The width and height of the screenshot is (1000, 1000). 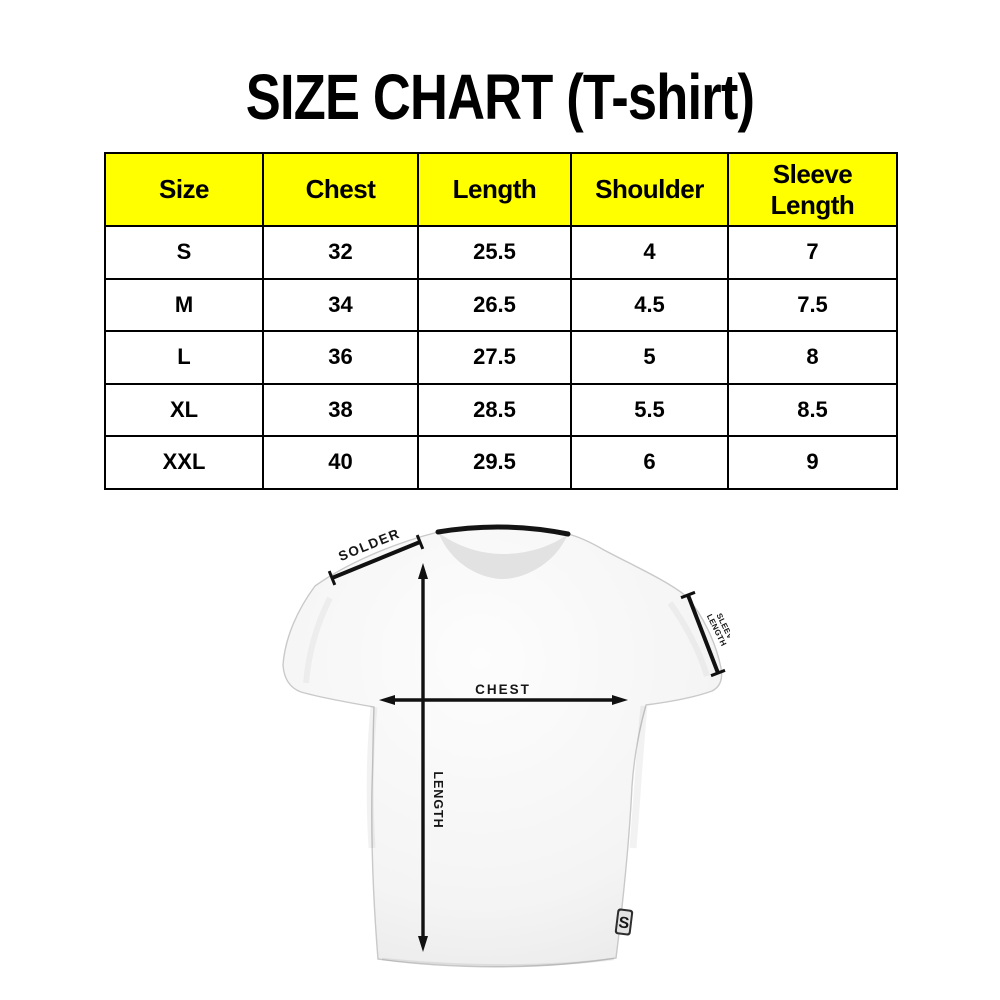 I want to click on table-cell: 25.5, so click(x=494, y=252).